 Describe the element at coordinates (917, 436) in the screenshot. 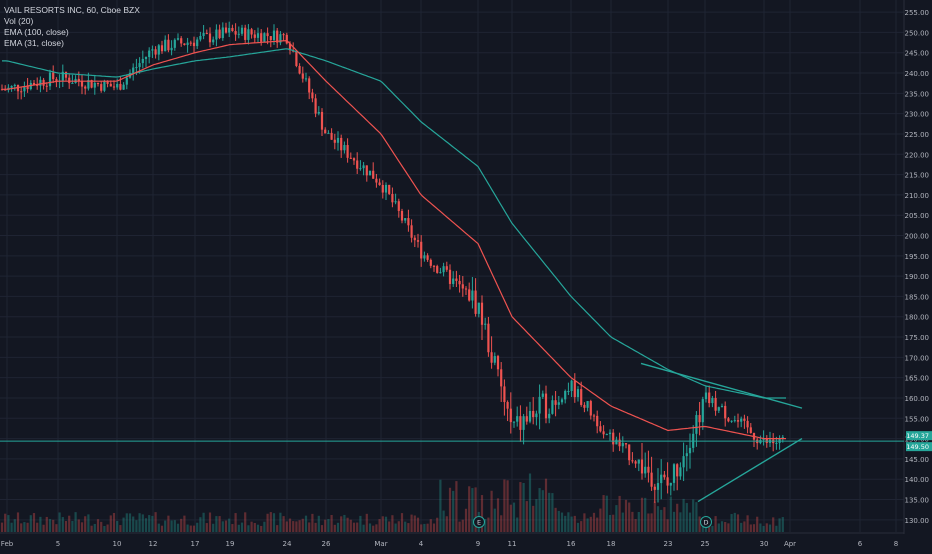

I see `current-price-label: 149.37` at that location.